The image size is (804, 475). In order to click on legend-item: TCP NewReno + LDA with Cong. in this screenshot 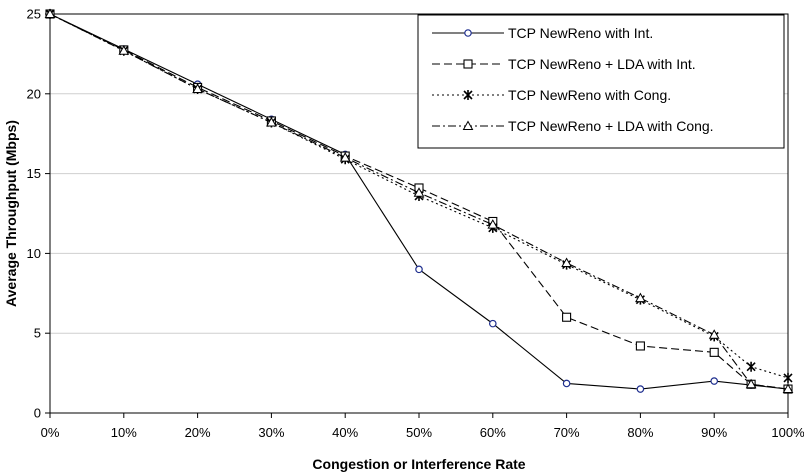, I will do `click(573, 126)`.